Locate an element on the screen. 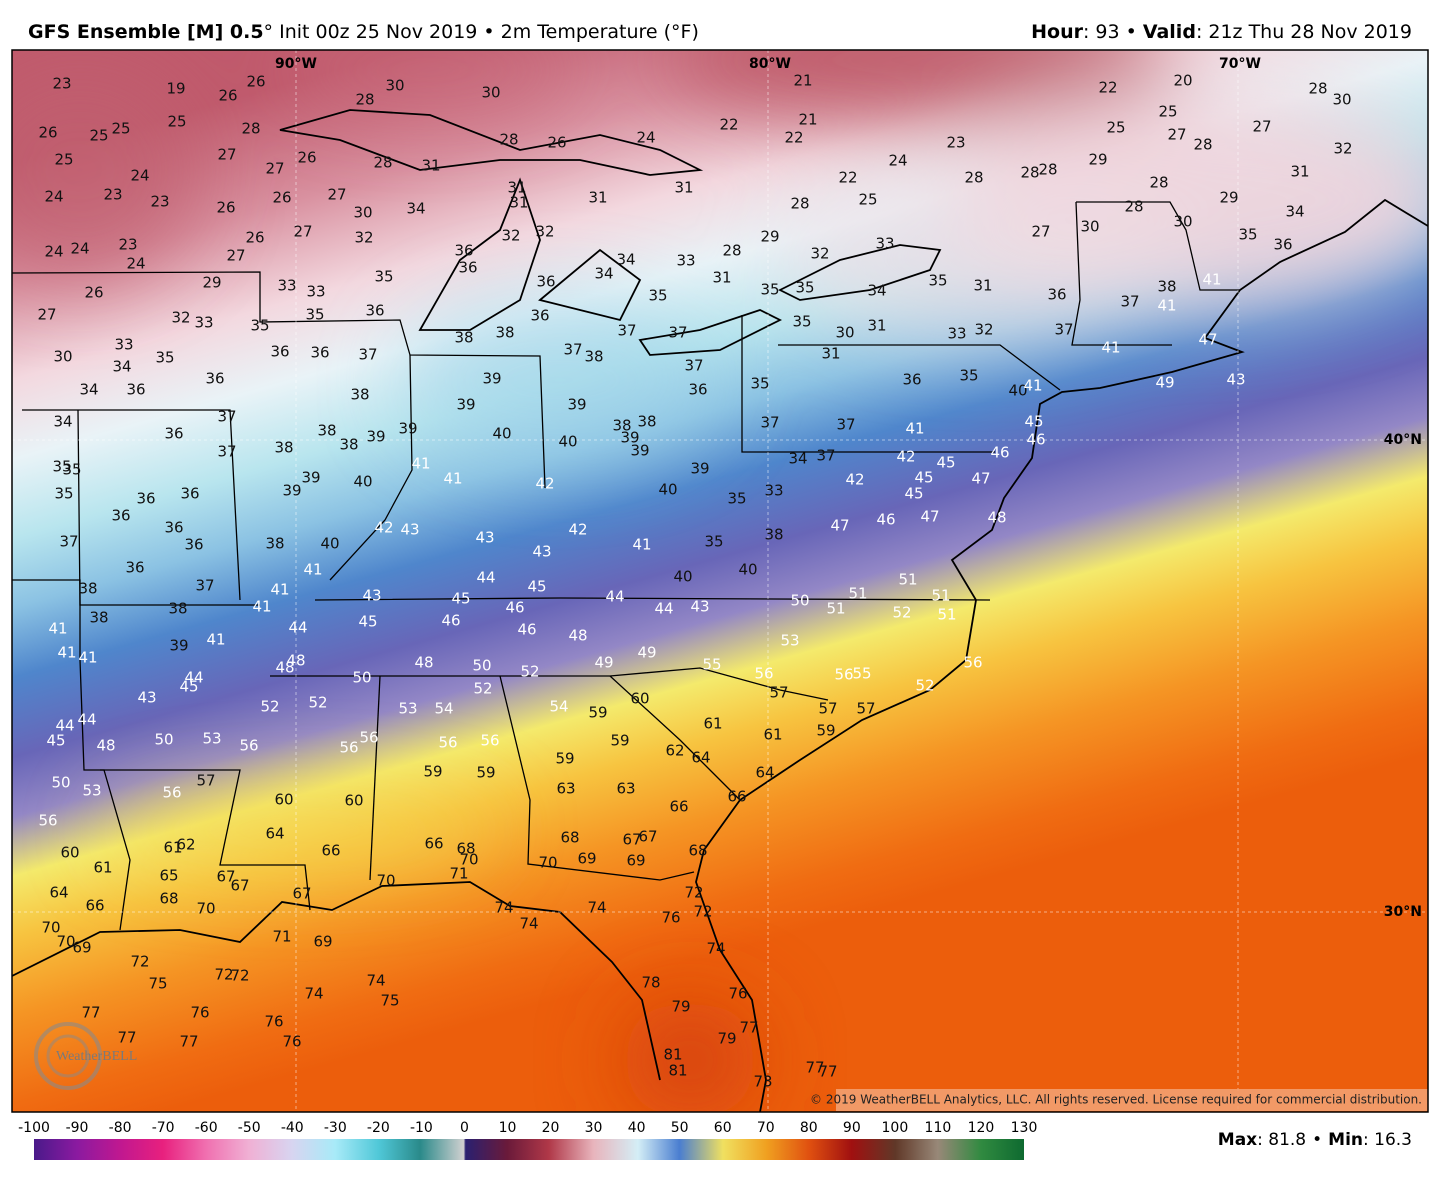 Image resolution: width=1440 pixels, height=1186 pixels. colorbar-tick-label: -40 is located at coordinates (292, 1128).